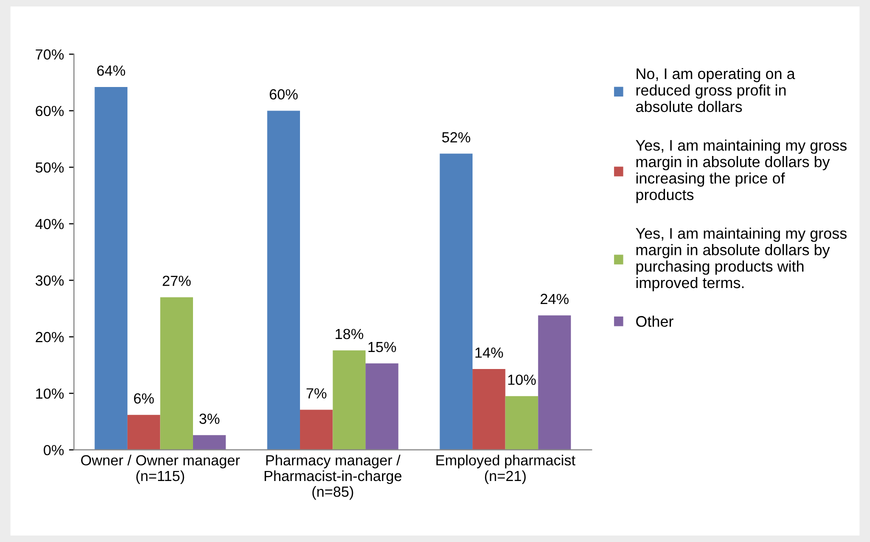 Image resolution: width=870 pixels, height=542 pixels. I want to click on data-label: 10%, so click(522, 379).